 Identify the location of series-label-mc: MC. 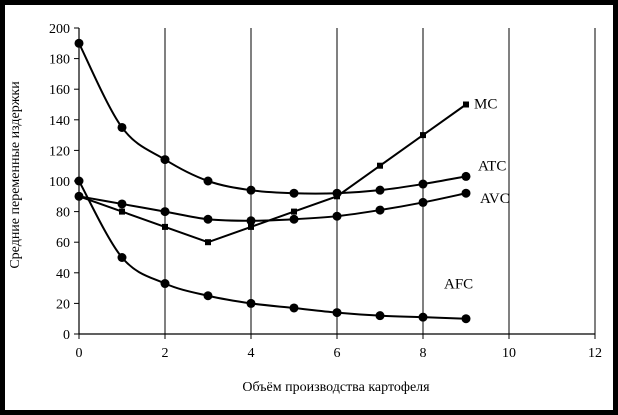
(485, 105).